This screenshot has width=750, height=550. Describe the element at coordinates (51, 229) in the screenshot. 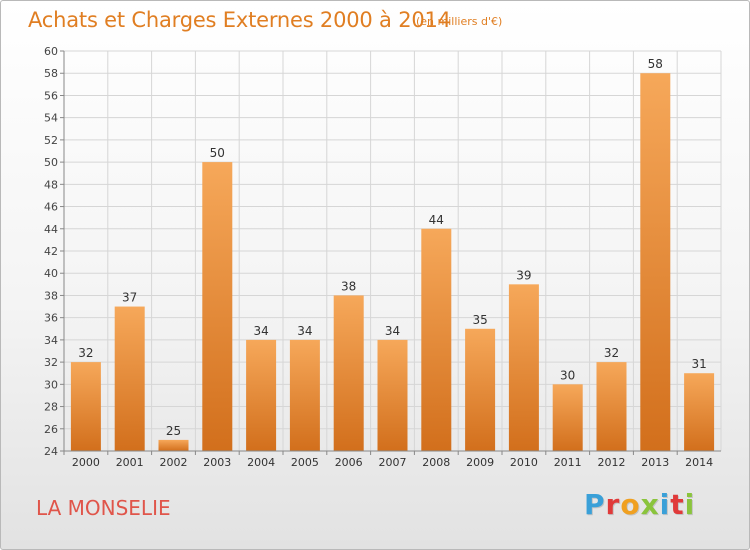

I see `y-tick-label: 44` at that location.